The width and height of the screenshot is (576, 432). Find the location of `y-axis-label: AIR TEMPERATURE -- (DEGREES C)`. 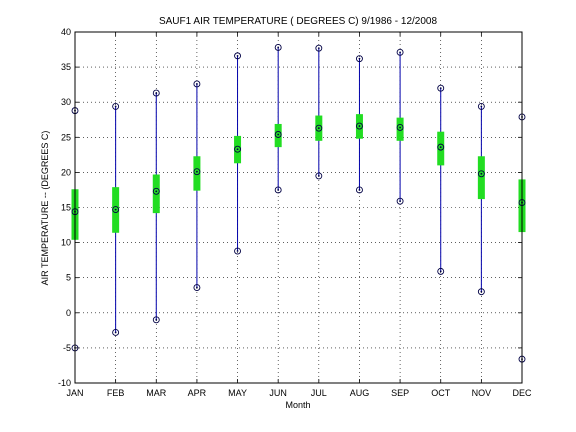

y-axis-label: AIR TEMPERATURE -- (DEGREES C) is located at coordinates (45, 208).